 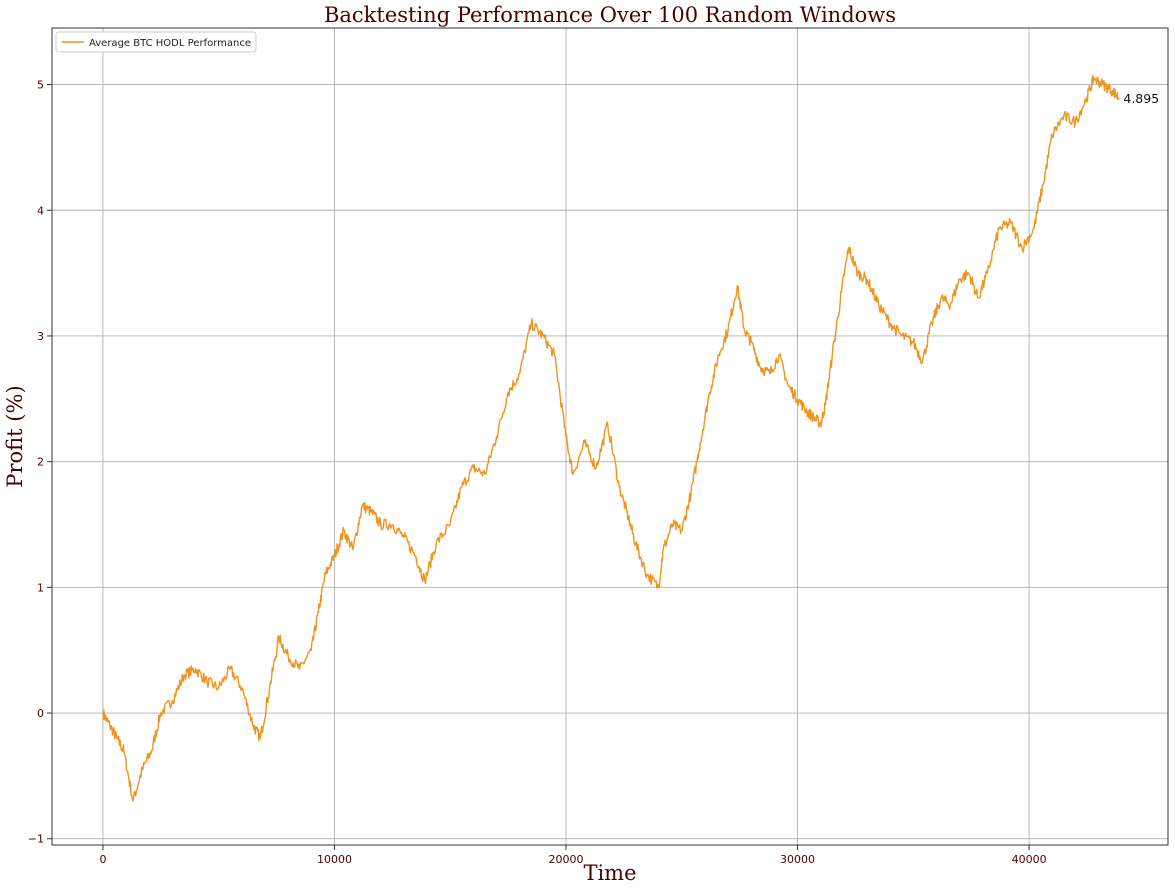 I want to click on x-tick-label: 30000, so click(x=797, y=859).